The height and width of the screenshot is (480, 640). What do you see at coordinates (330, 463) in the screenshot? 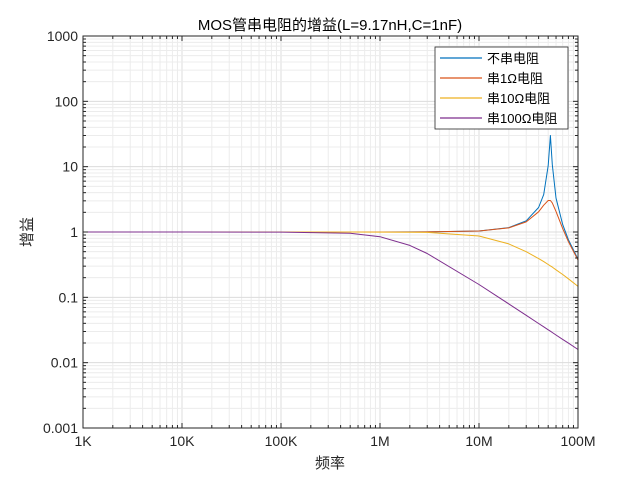
I see `x-axis-label: 频率` at bounding box center [330, 463].